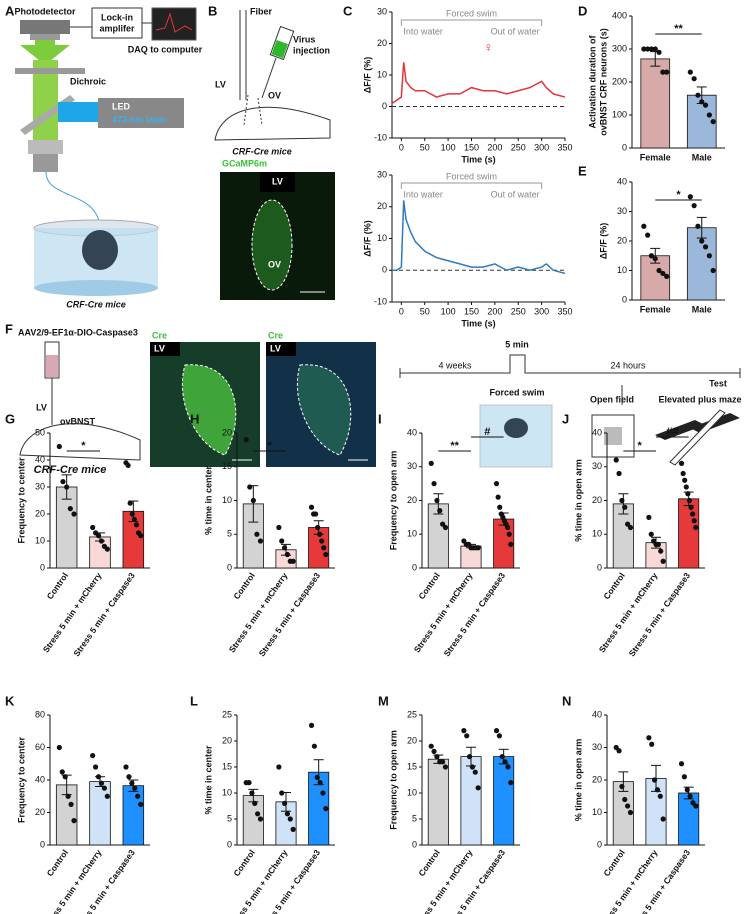  What do you see at coordinates (619, 15) in the screenshot?
I see `y-tick-label: 400` at bounding box center [619, 15].